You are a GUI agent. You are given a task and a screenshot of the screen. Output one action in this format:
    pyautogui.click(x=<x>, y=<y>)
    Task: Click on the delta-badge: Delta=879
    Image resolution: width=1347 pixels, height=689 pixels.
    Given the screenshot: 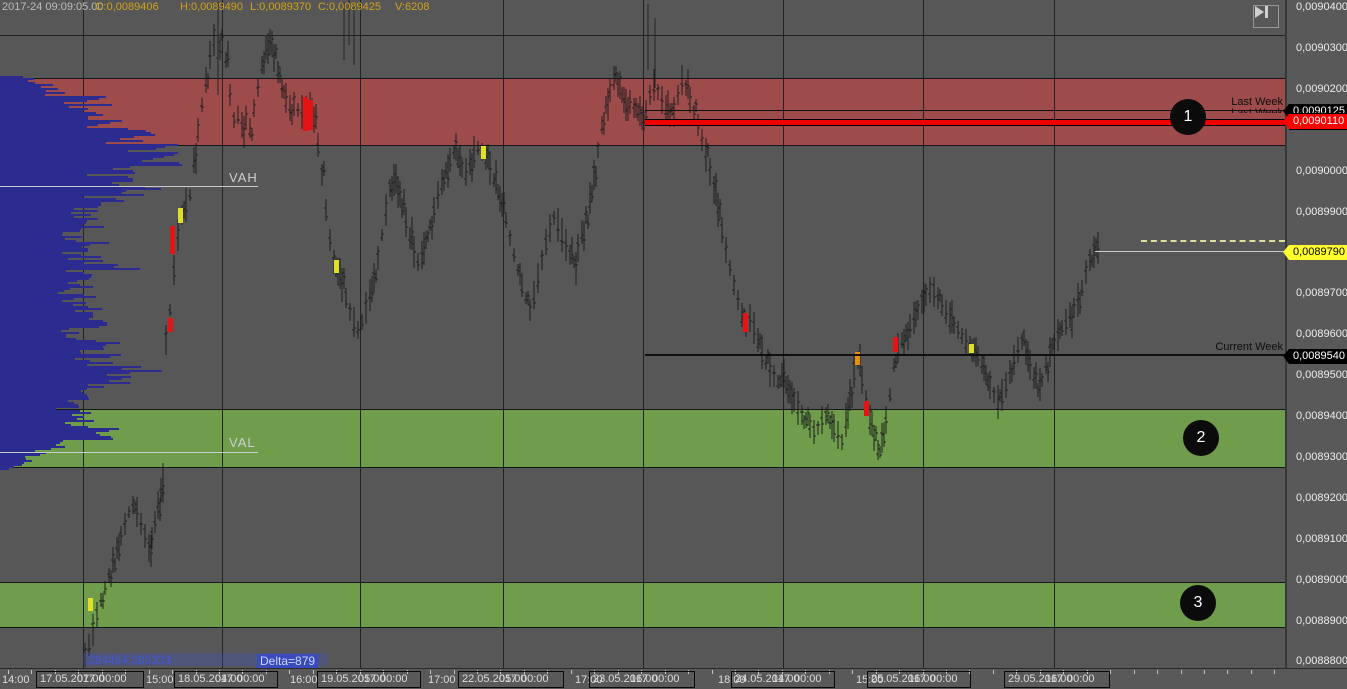 What is the action you would take?
    pyautogui.click(x=288, y=661)
    